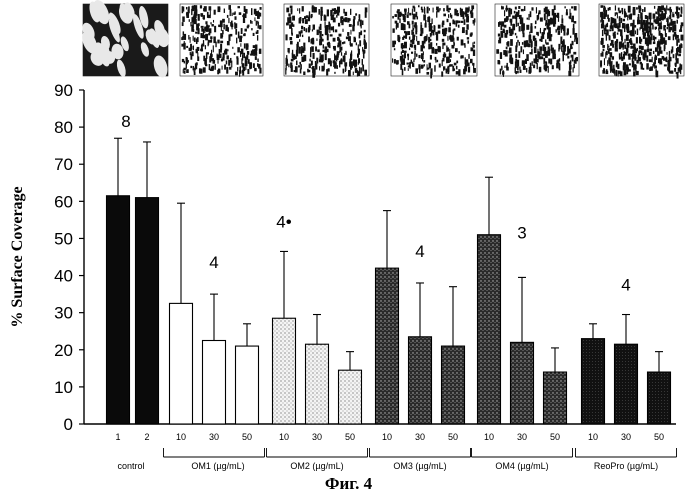 This screenshot has height=500, width=697. What do you see at coordinates (659, 398) in the screenshot?
I see `bar` at bounding box center [659, 398].